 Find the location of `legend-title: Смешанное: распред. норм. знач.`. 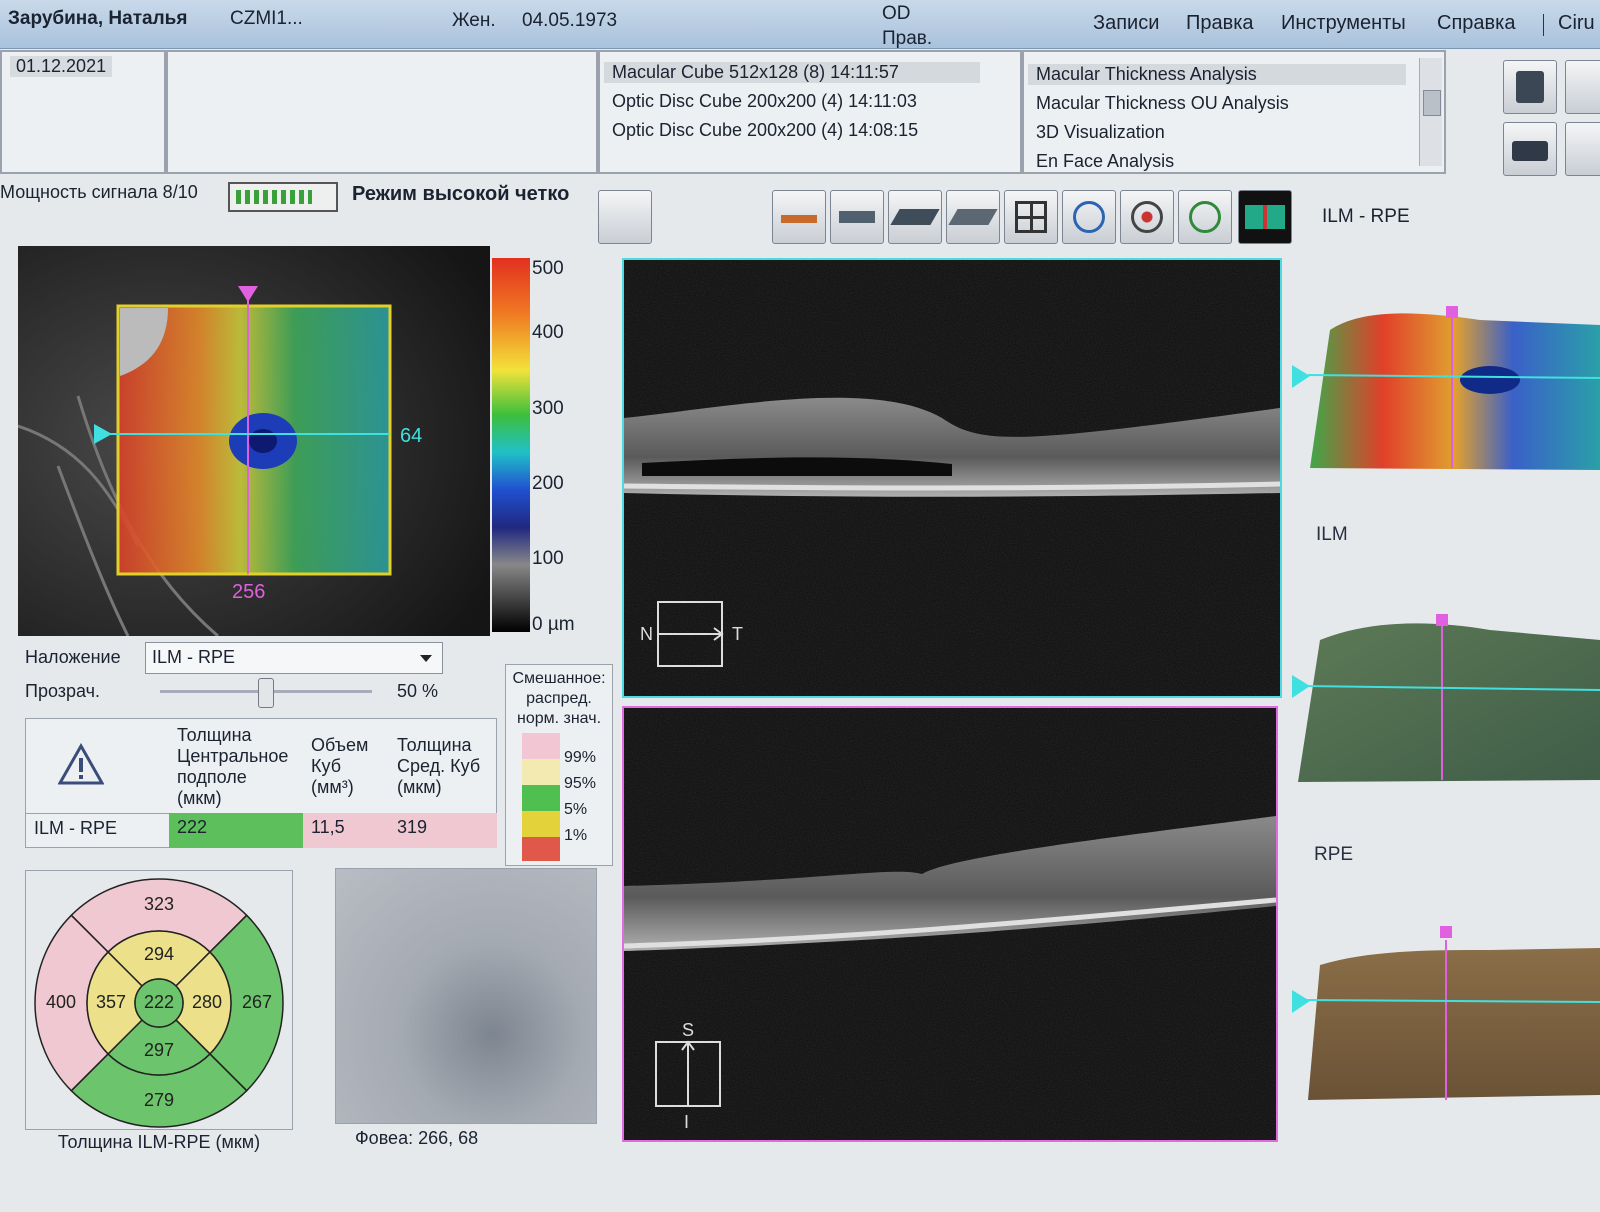

legend-title: Смешанное: распред. норм. знач. is located at coordinates (559, 698).